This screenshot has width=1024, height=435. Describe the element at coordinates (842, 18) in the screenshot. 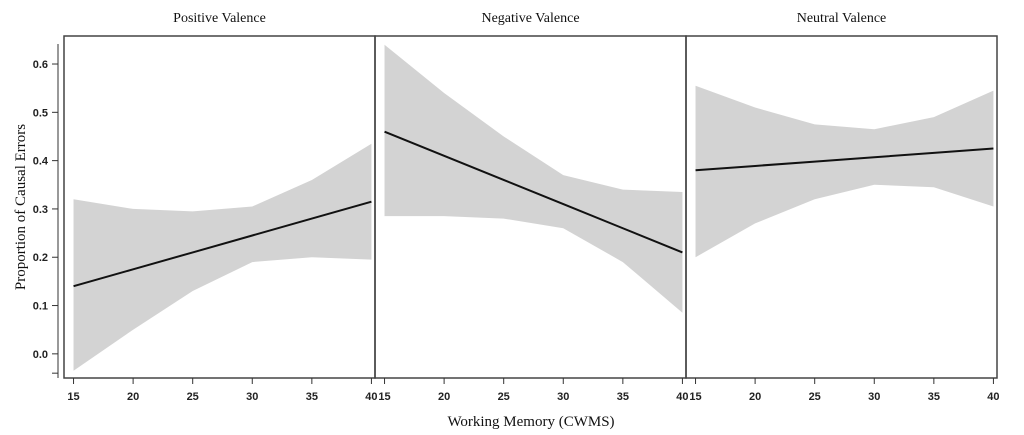

I see `panel-title: Neutral Valence` at that location.